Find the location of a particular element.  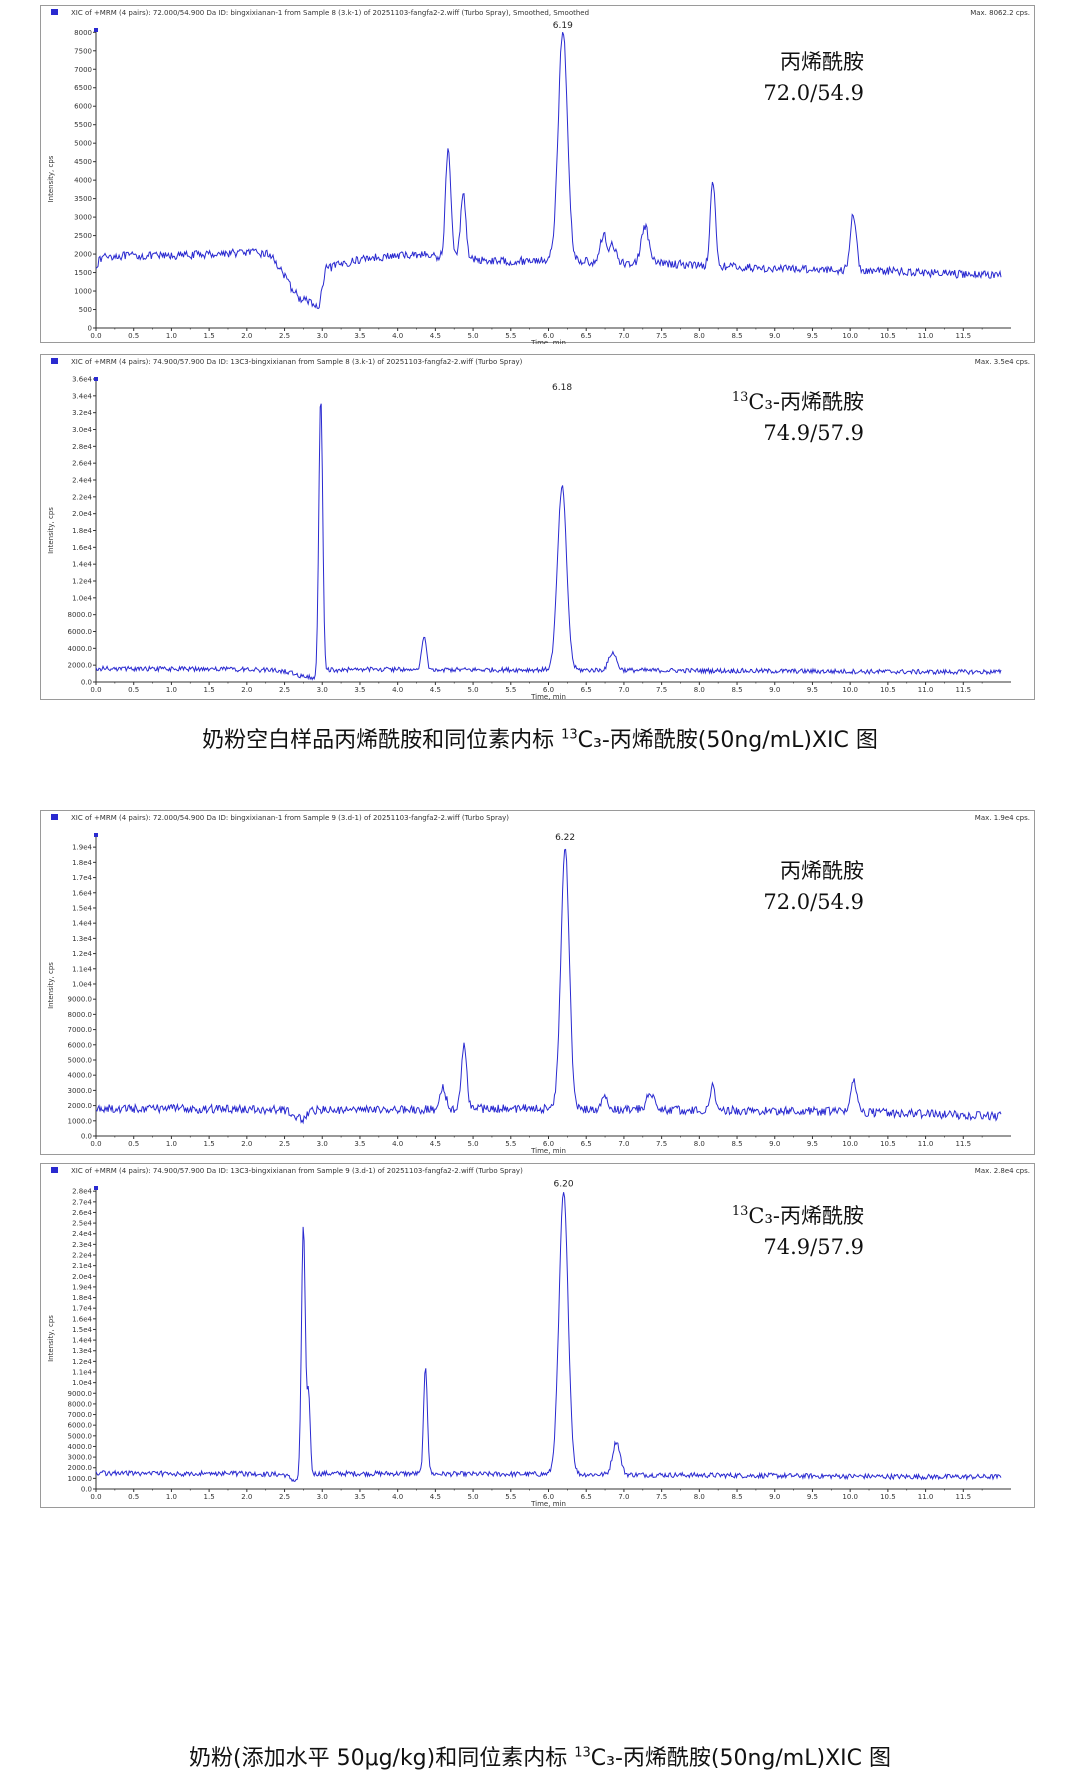

y-tick-label: 6000.0 is located at coordinates (80, 1426).